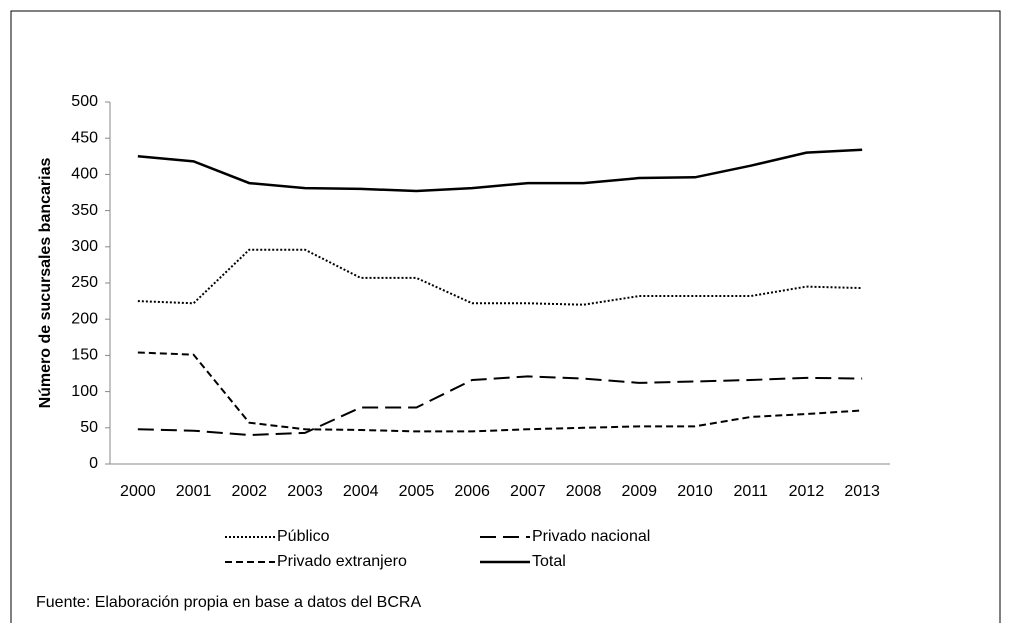 The height and width of the screenshot is (623, 1011). Describe the element at coordinates (807, 491) in the screenshot. I see `x-tick-label: 2012` at that location.